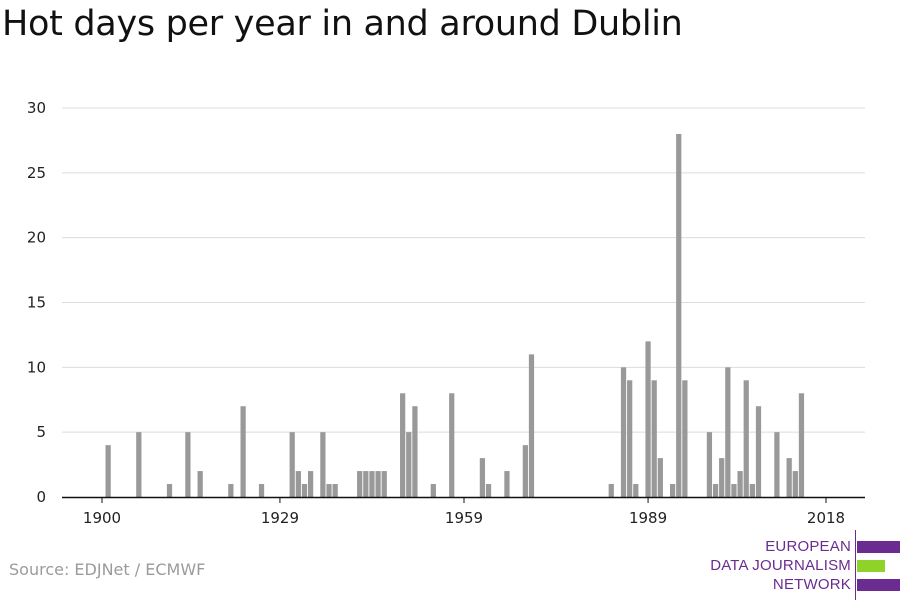  I want to click on x-tick-marks, so click(464, 500).